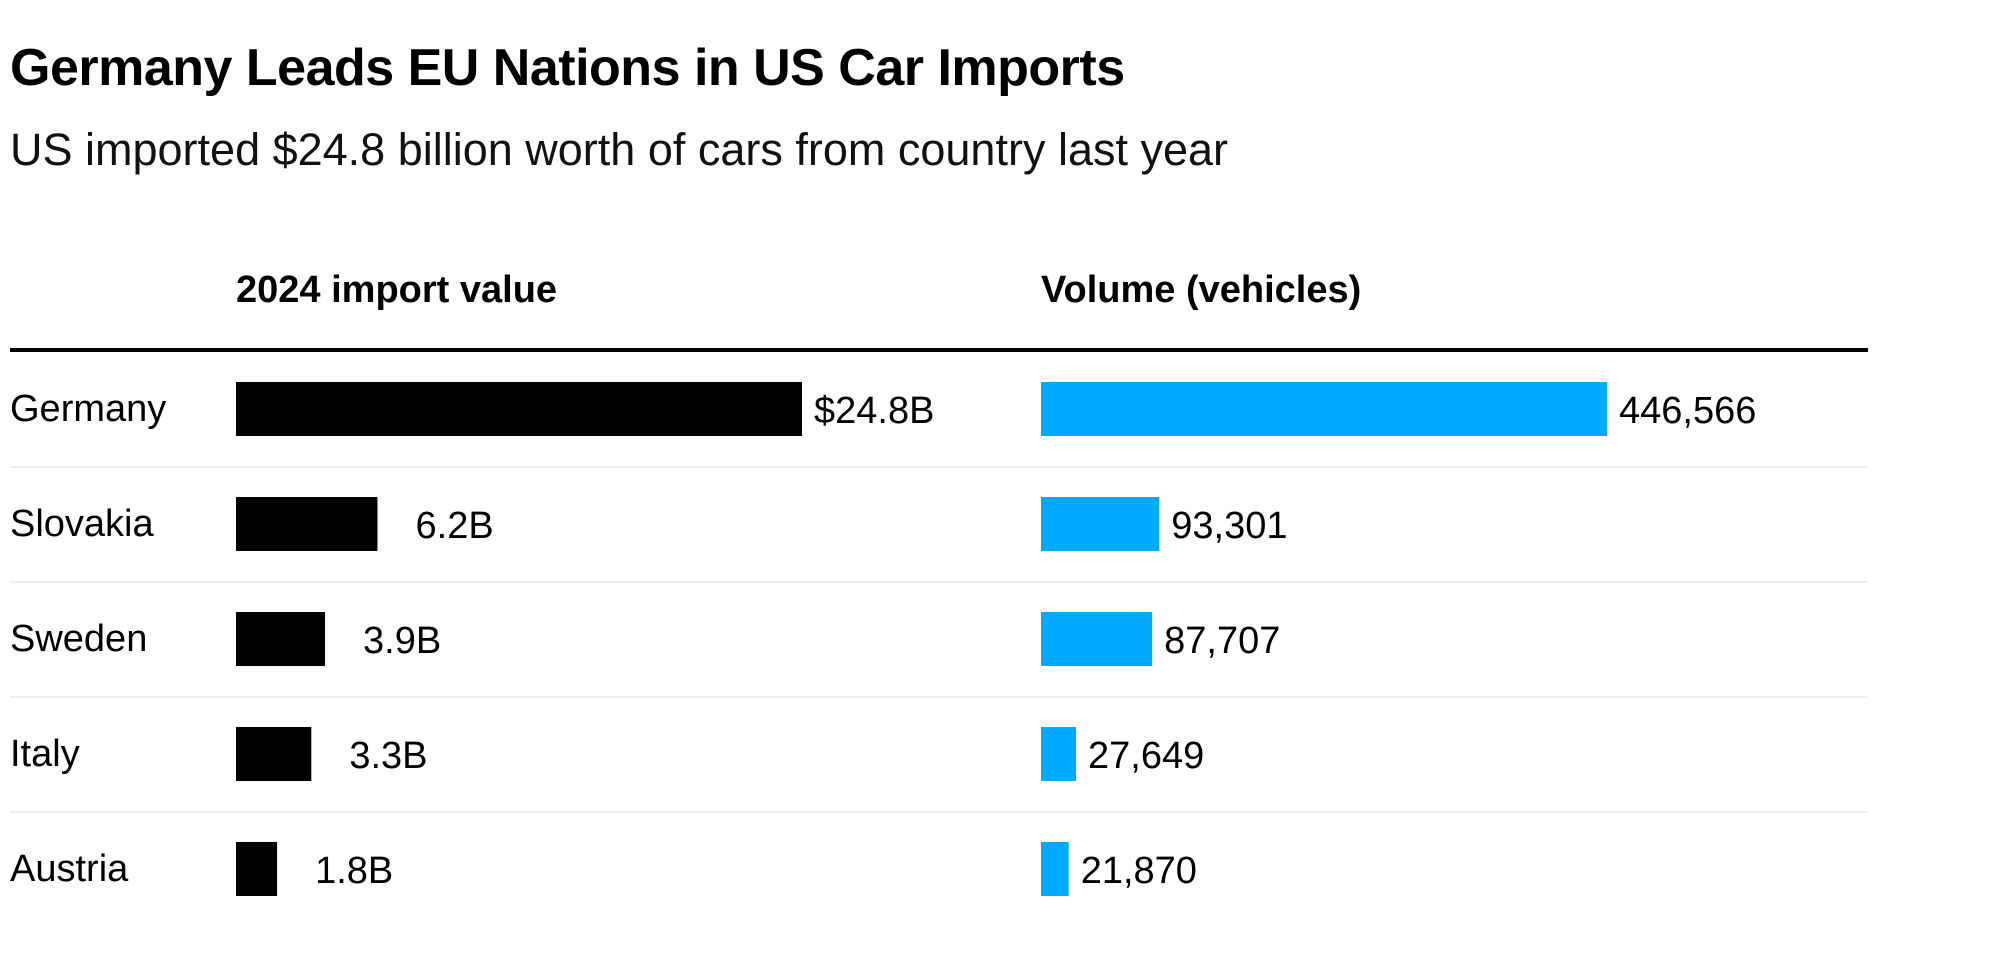  I want to click on volume-label: 87,707, so click(1222, 641).